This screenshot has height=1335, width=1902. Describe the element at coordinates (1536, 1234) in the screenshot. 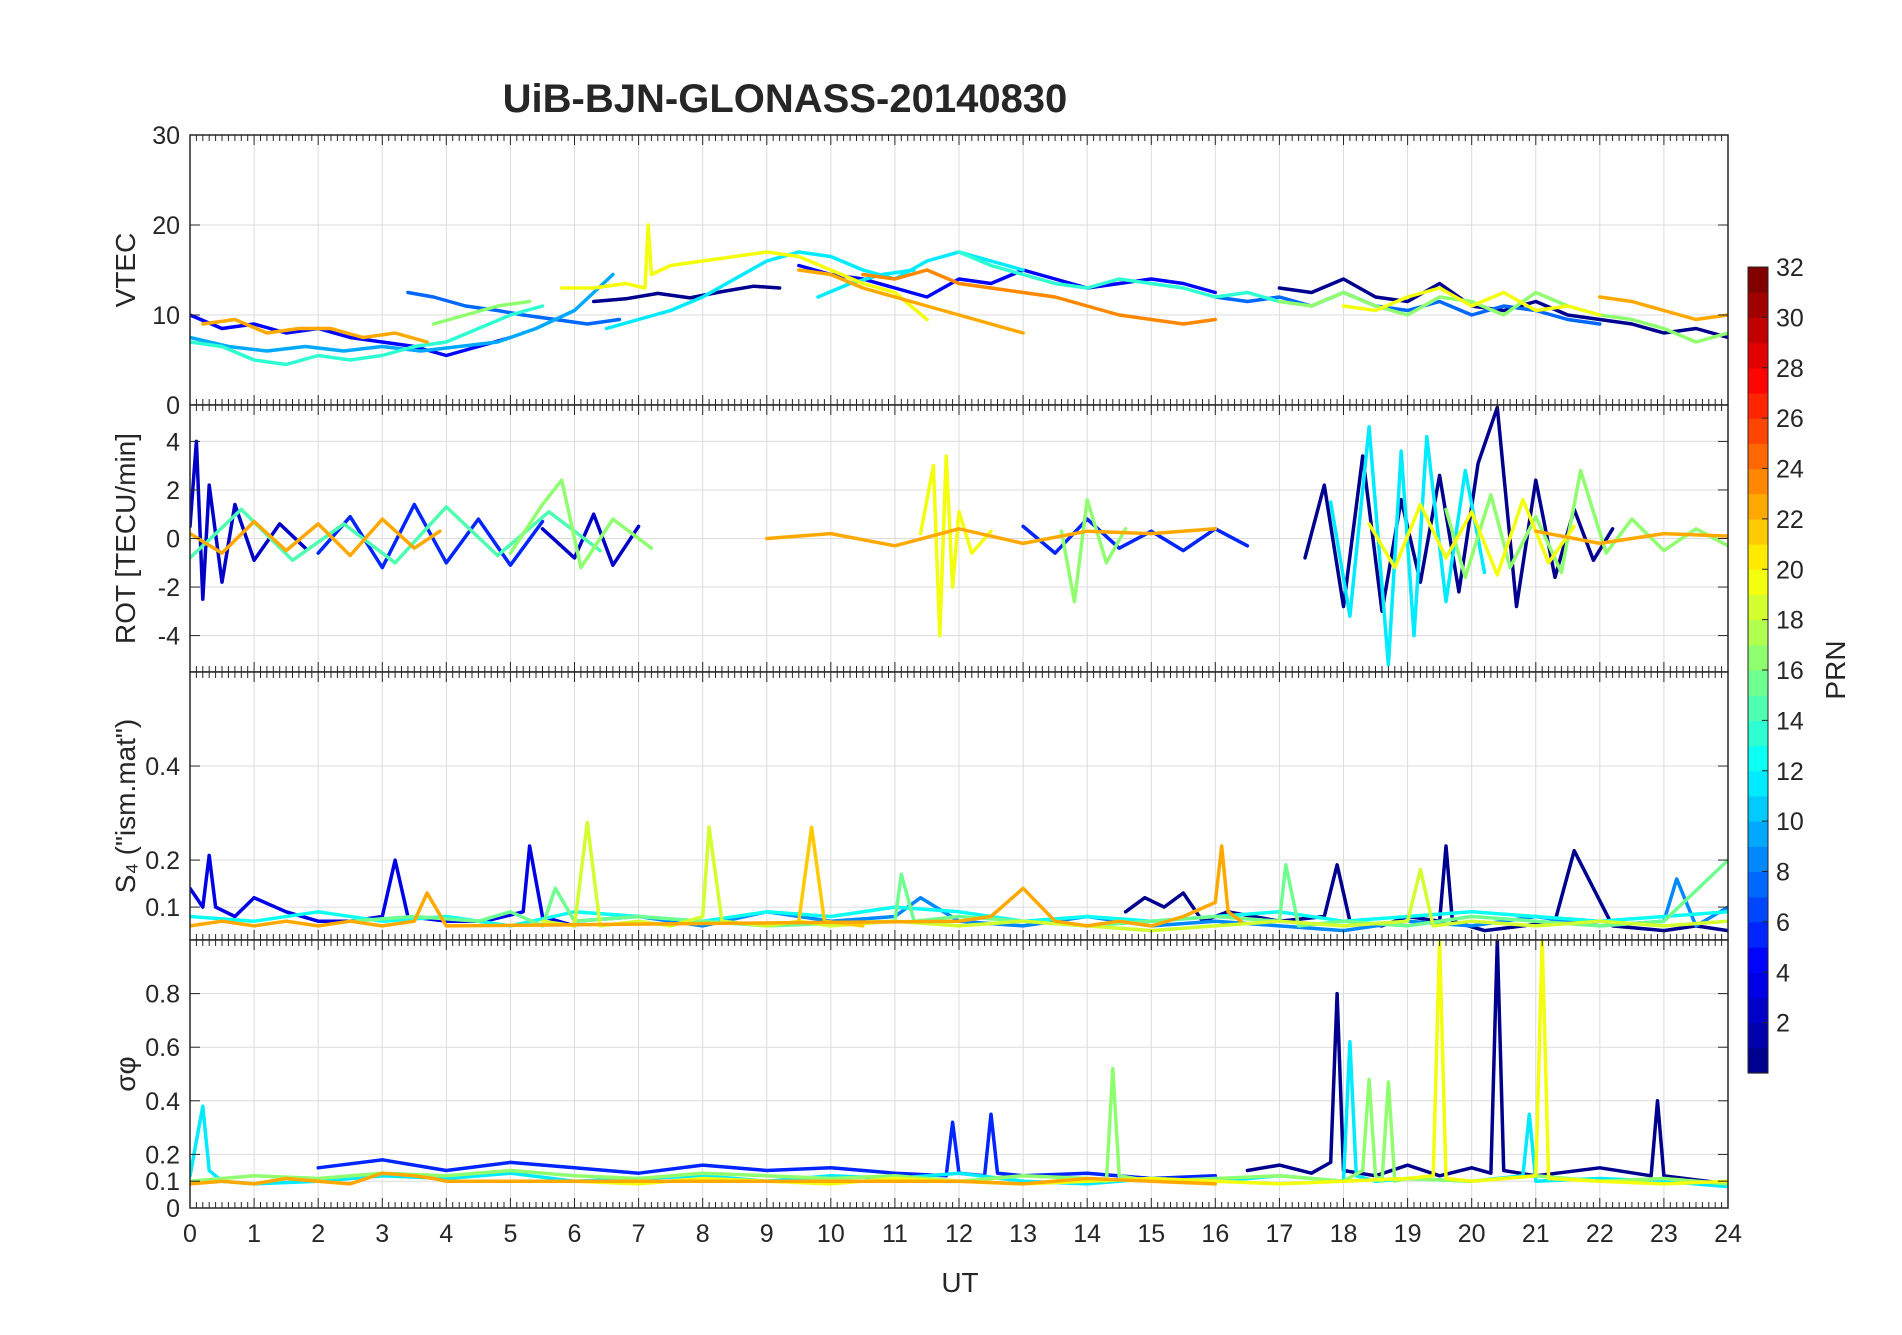

I see `x-tick-label: 21` at that location.